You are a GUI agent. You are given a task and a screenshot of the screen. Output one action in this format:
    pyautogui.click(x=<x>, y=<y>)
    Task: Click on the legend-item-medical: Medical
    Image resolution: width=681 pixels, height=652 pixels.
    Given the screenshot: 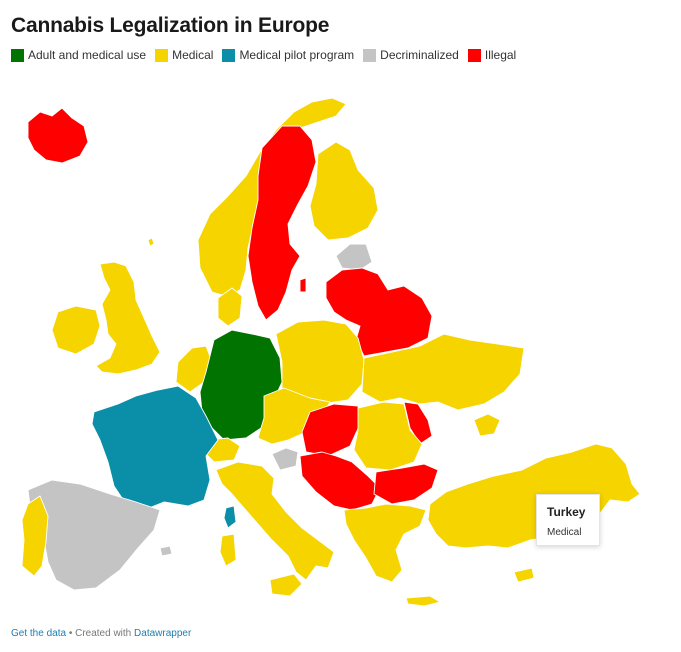 What is the action you would take?
    pyautogui.click(x=184, y=55)
    